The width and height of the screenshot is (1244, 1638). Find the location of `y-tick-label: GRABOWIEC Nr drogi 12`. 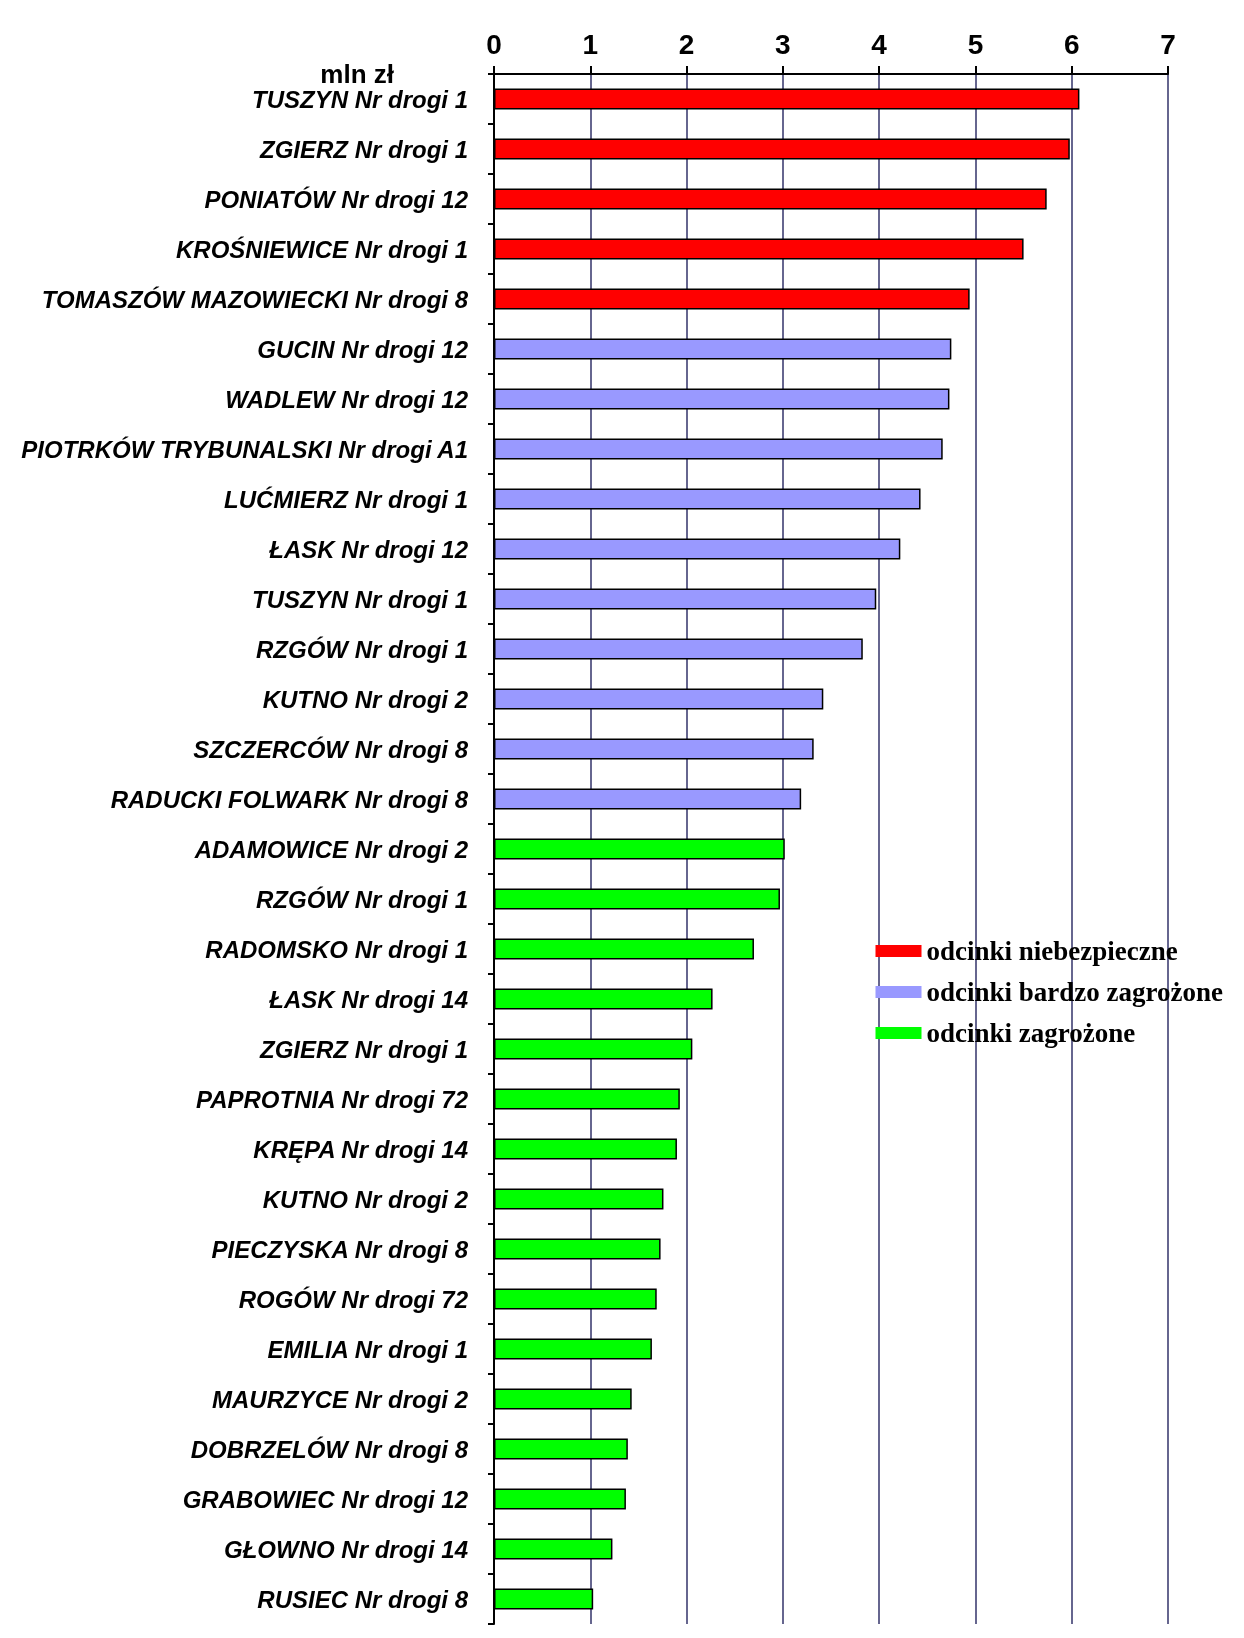

y-tick-label: GRABOWIEC Nr drogi 12 is located at coordinates (325, 1499).